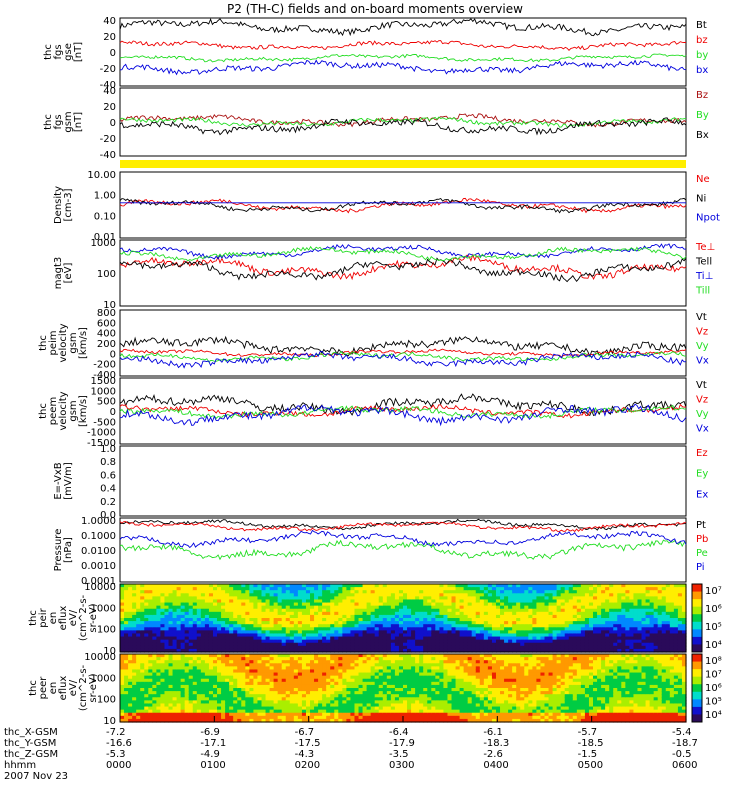 Image resolution: width=750 pixels, height=800 pixels. What do you see at coordinates (58, 273) in the screenshot?
I see `y-axis-label: magt3` at bounding box center [58, 273].